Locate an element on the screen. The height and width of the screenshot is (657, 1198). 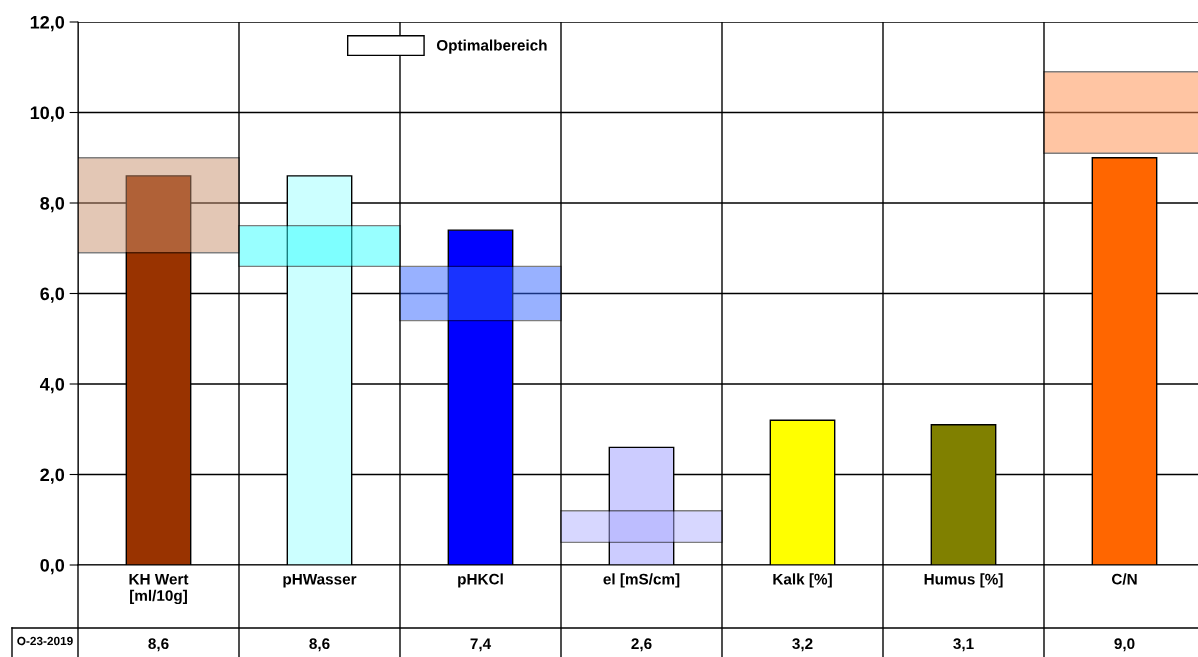
data-label: 9,0 is located at coordinates (1124, 645).